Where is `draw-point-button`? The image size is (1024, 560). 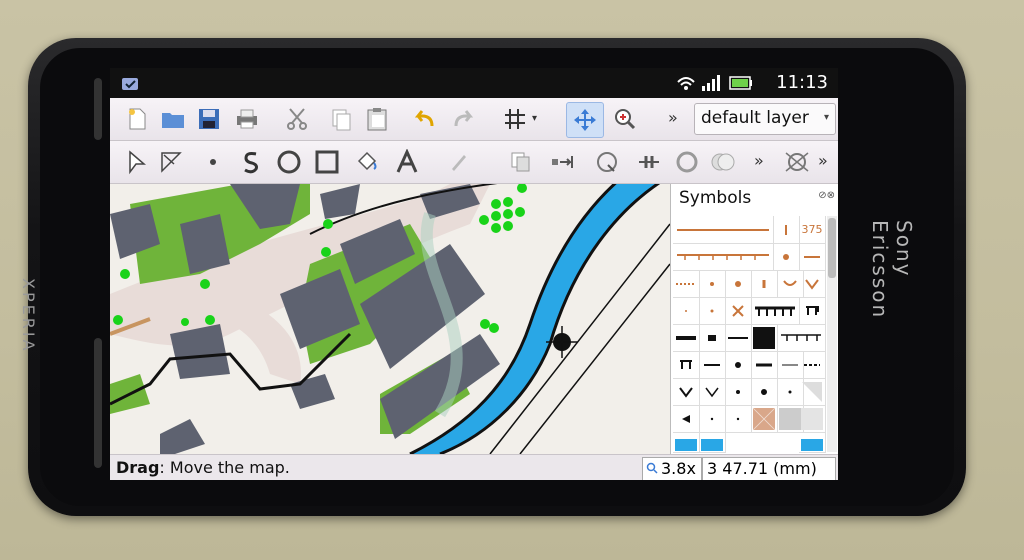 draw-point-button is located at coordinates (213, 162).